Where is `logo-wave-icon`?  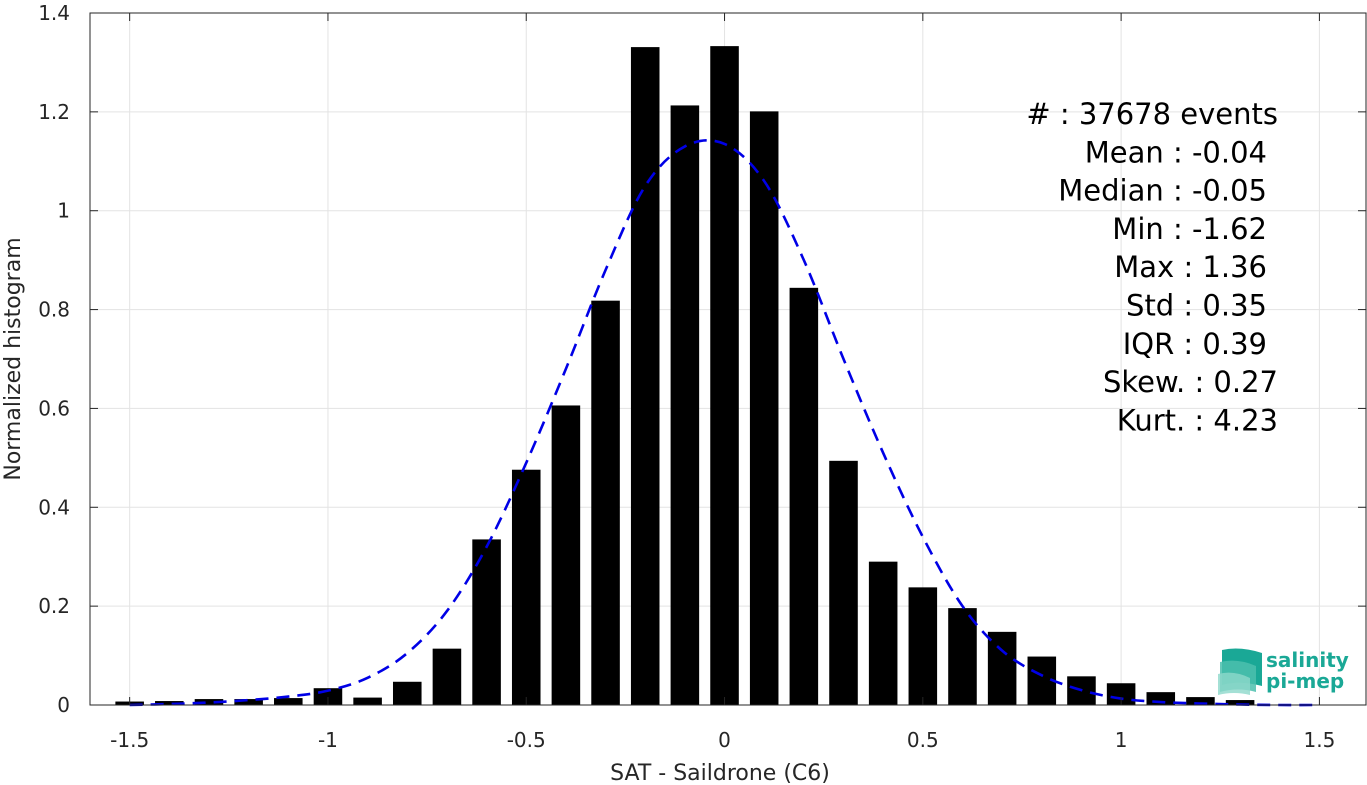
logo-wave-icon is located at coordinates (1240, 671).